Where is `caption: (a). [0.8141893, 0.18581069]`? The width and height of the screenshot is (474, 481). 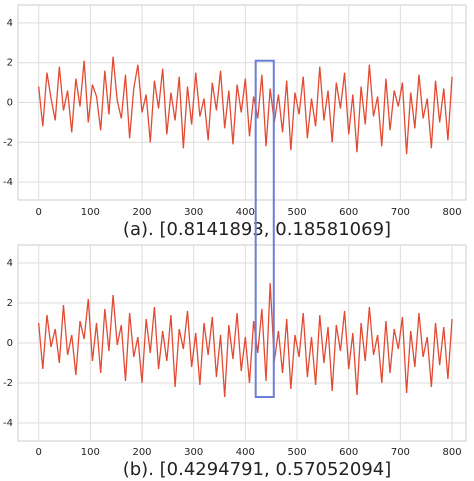
caption: (a). [0.8141893, 0.18581069] is located at coordinates (257, 229).